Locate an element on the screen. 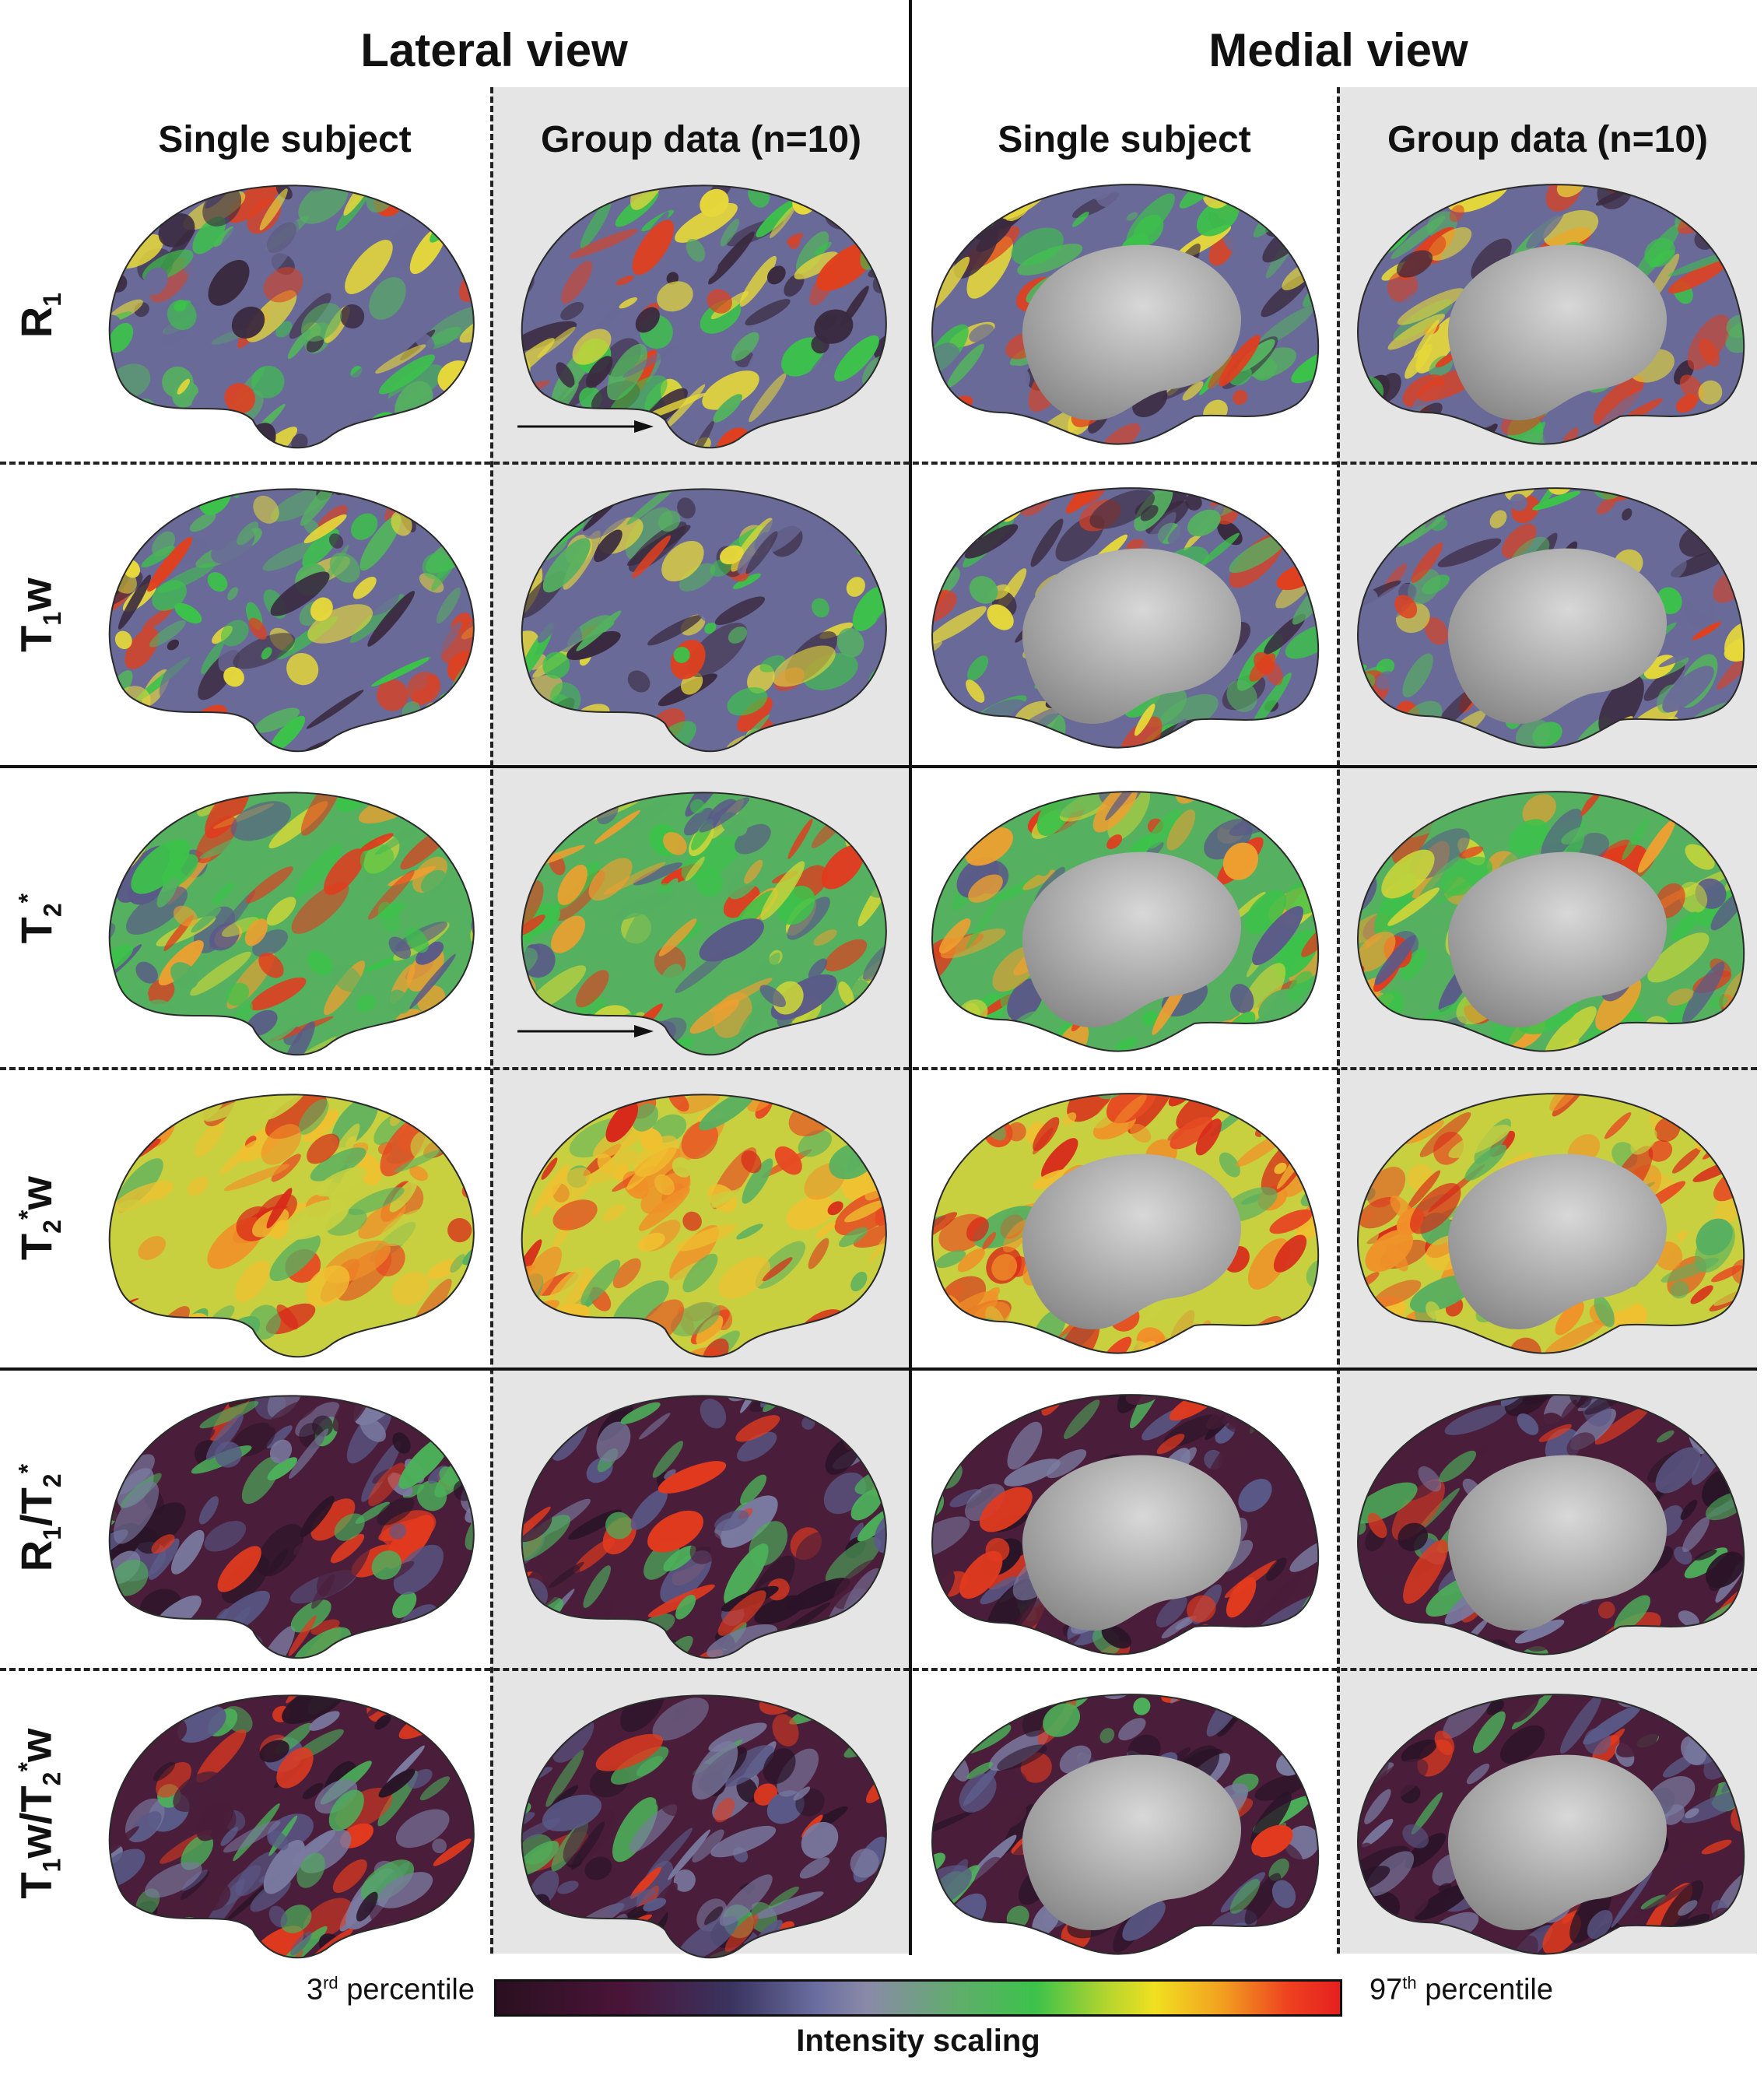 Image resolution: width=1764 pixels, height=2096 pixels. colorbar is located at coordinates (918, 1998).